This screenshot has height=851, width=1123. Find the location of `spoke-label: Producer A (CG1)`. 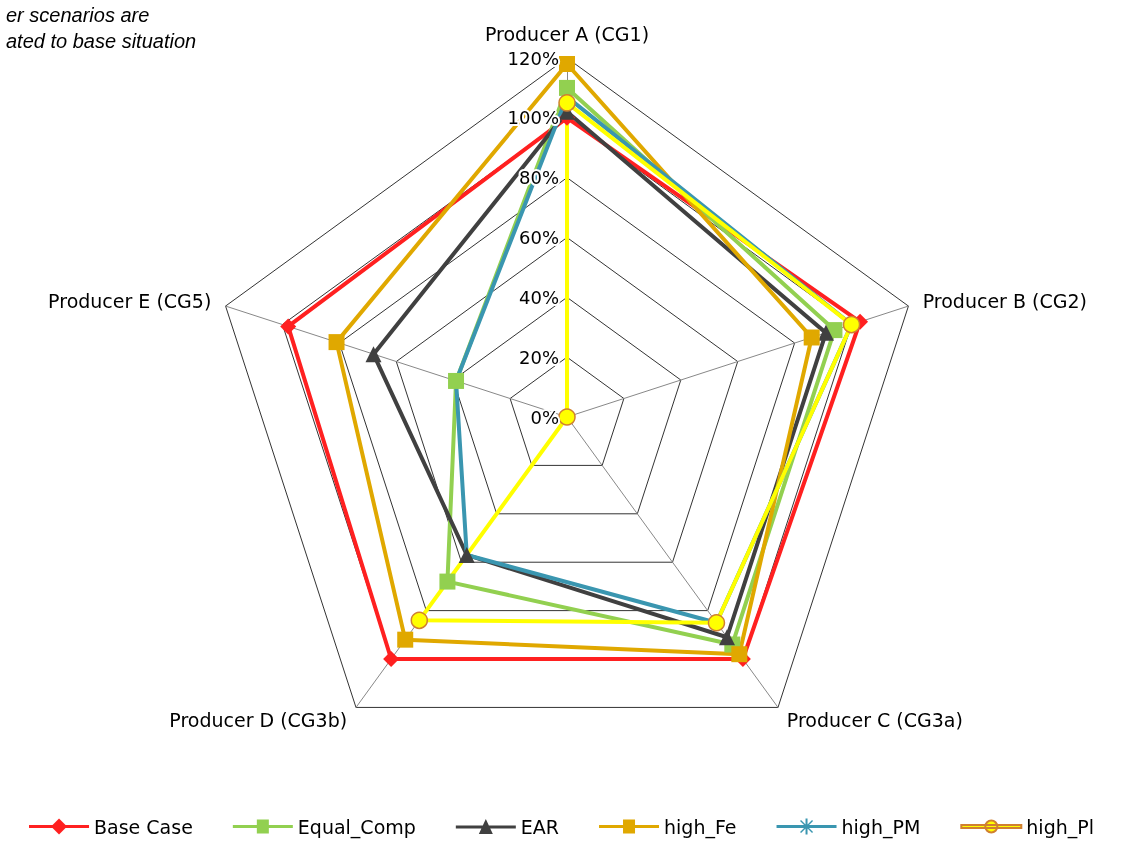

spoke-label: Producer A (CG1) is located at coordinates (567, 33).